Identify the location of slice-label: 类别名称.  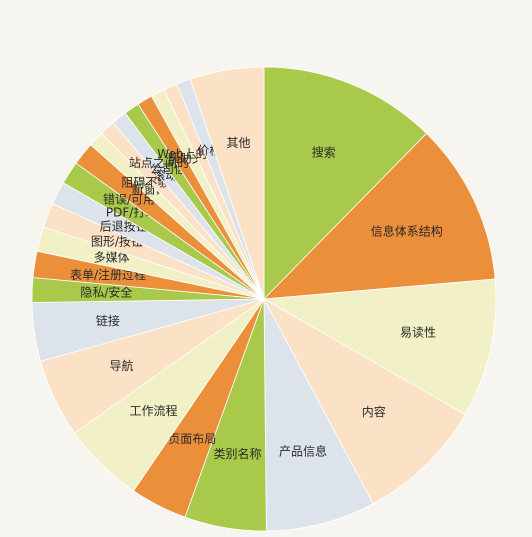
(238, 453).